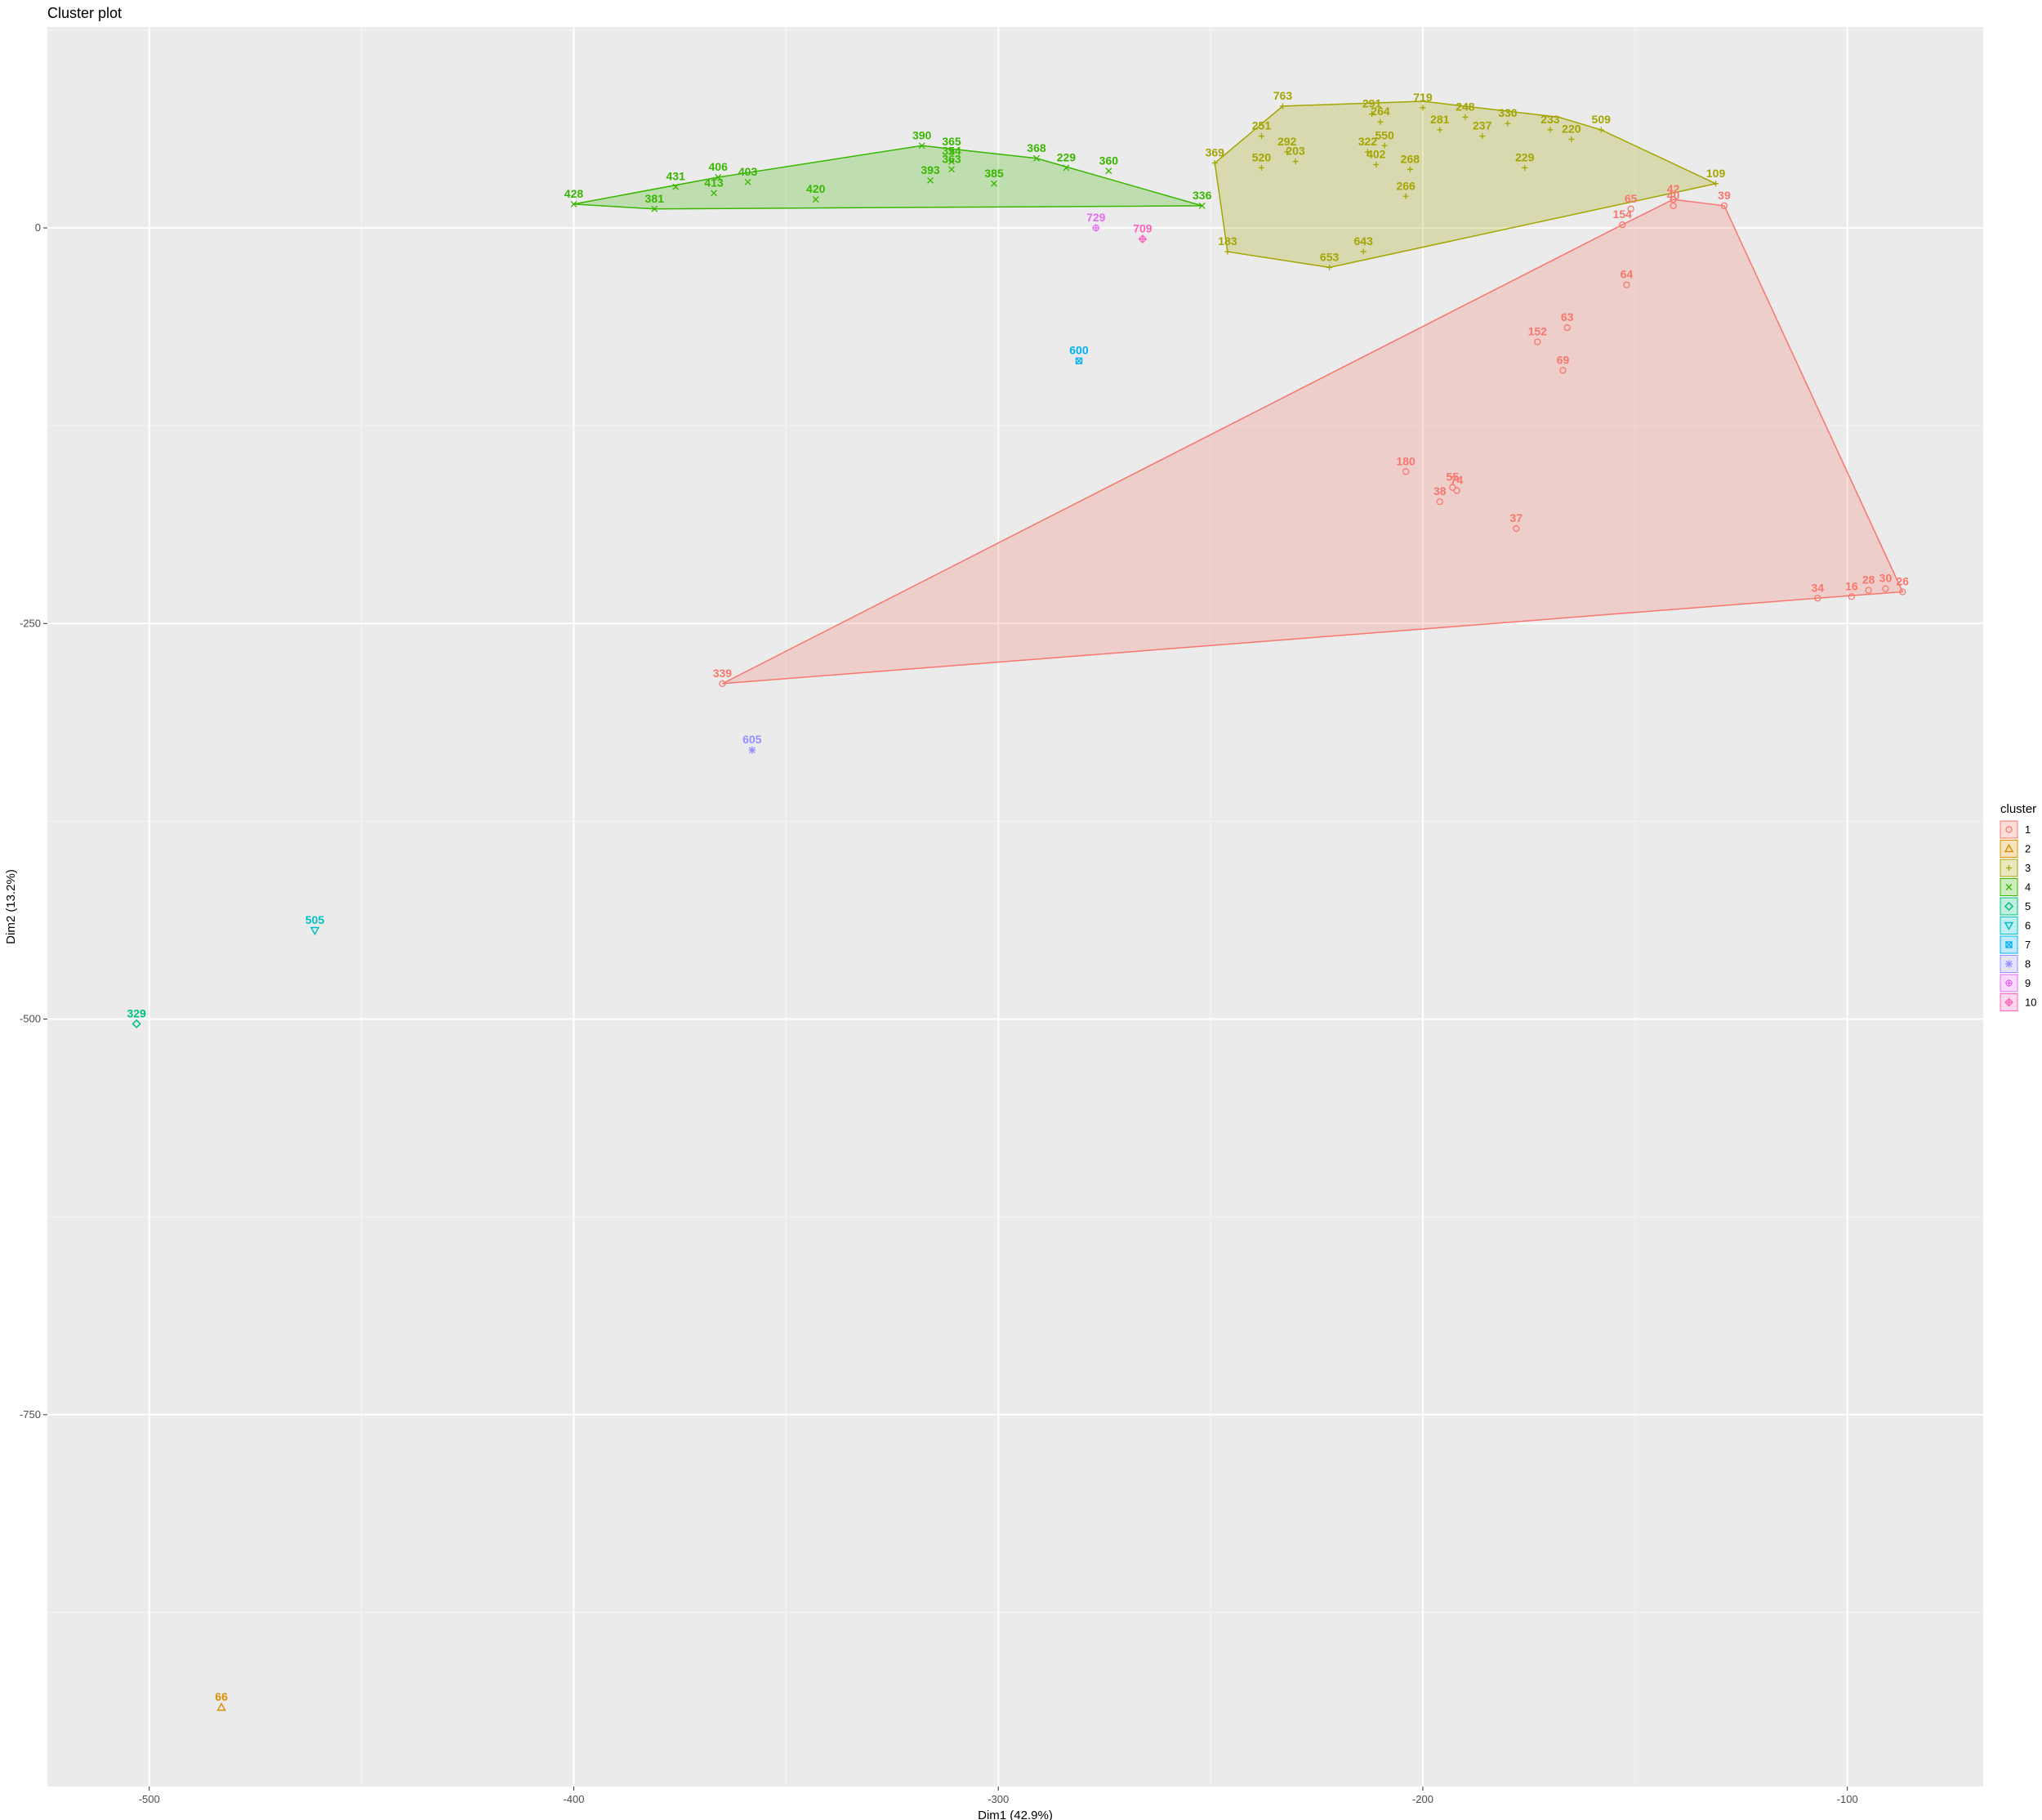 This screenshot has width=2042, height=1820. I want to click on y-tick-label: -250, so click(30, 623).